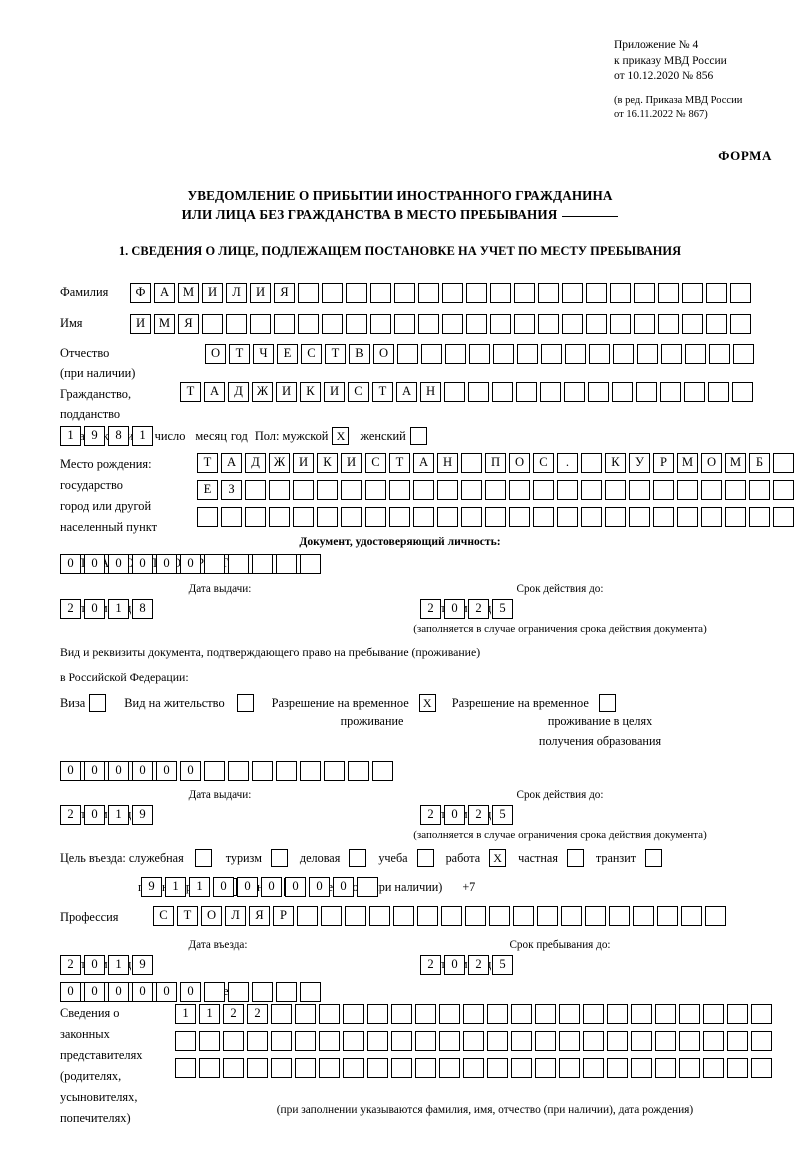 Image resolution: width=800 pixels, height=1163 pixels. What do you see at coordinates (502, 964) in the screenshot?
I see `char-cell: 5` at bounding box center [502, 964].